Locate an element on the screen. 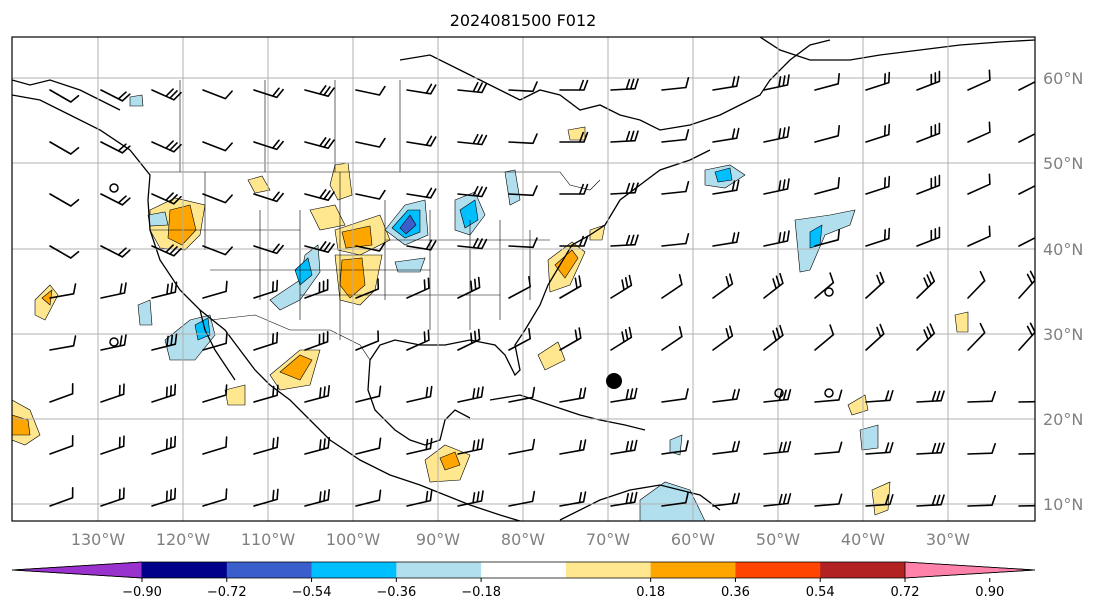  colorbar-tick-label: −0.72 is located at coordinates (227, 592).